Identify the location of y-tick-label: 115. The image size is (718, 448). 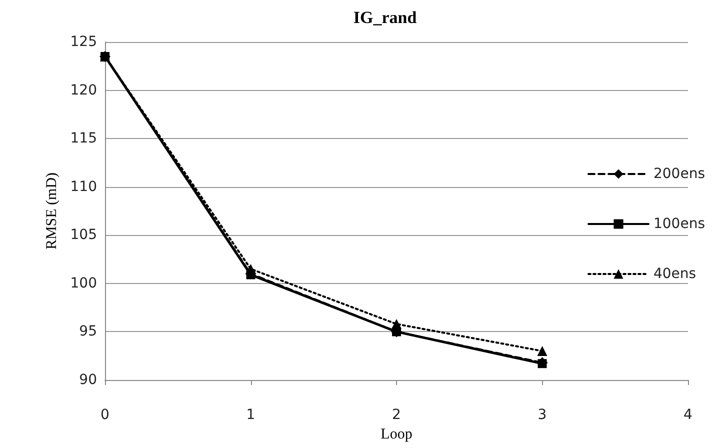
(83, 138).